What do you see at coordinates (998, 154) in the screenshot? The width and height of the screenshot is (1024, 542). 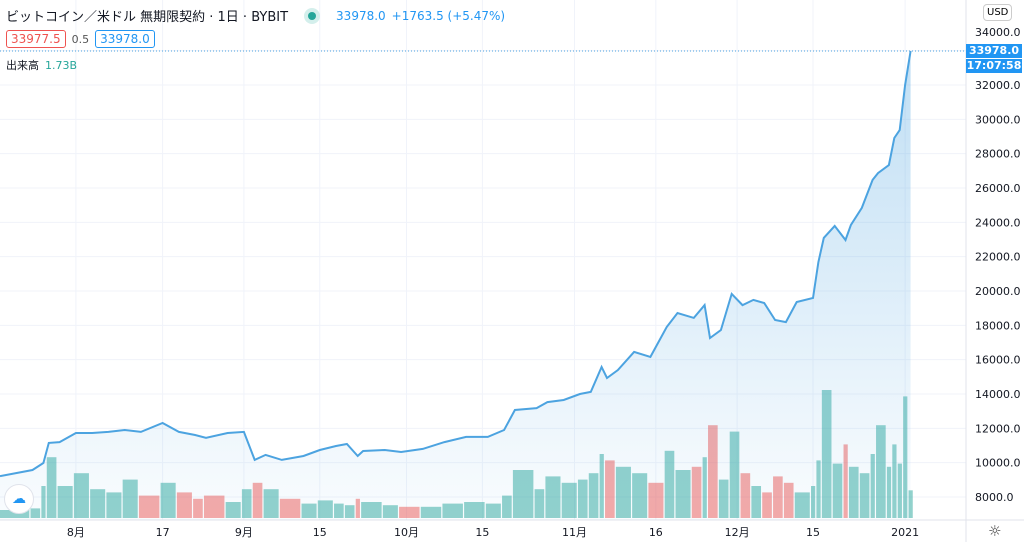 I see `y-tick-label: 28000.0` at bounding box center [998, 154].